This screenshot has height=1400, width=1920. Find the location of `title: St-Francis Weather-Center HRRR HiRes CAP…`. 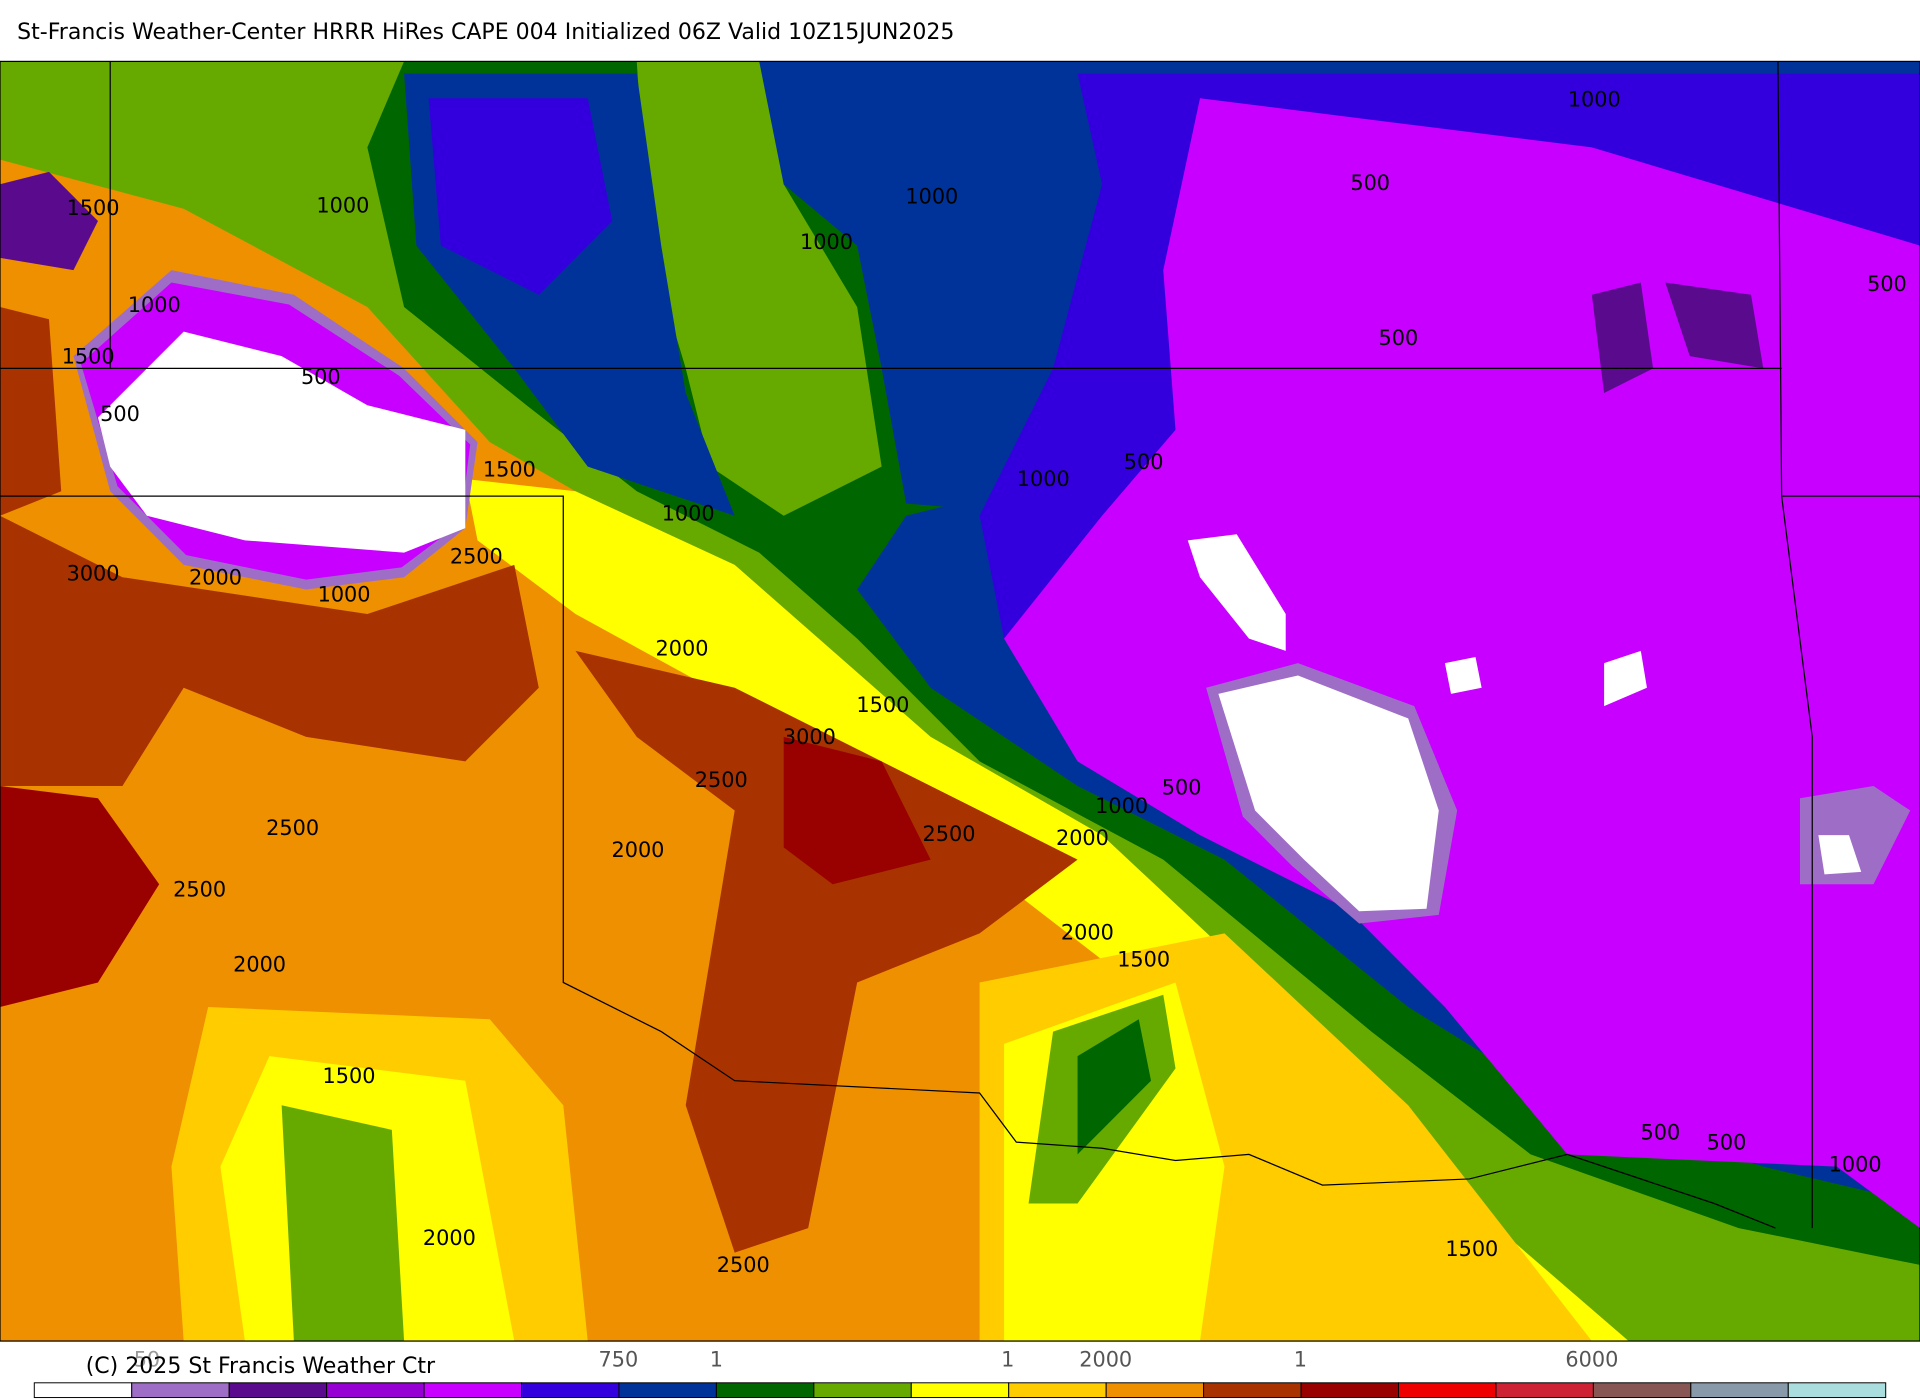

title: St-Francis Weather-Center HRRR HiRes CAP… is located at coordinates (485, 32).